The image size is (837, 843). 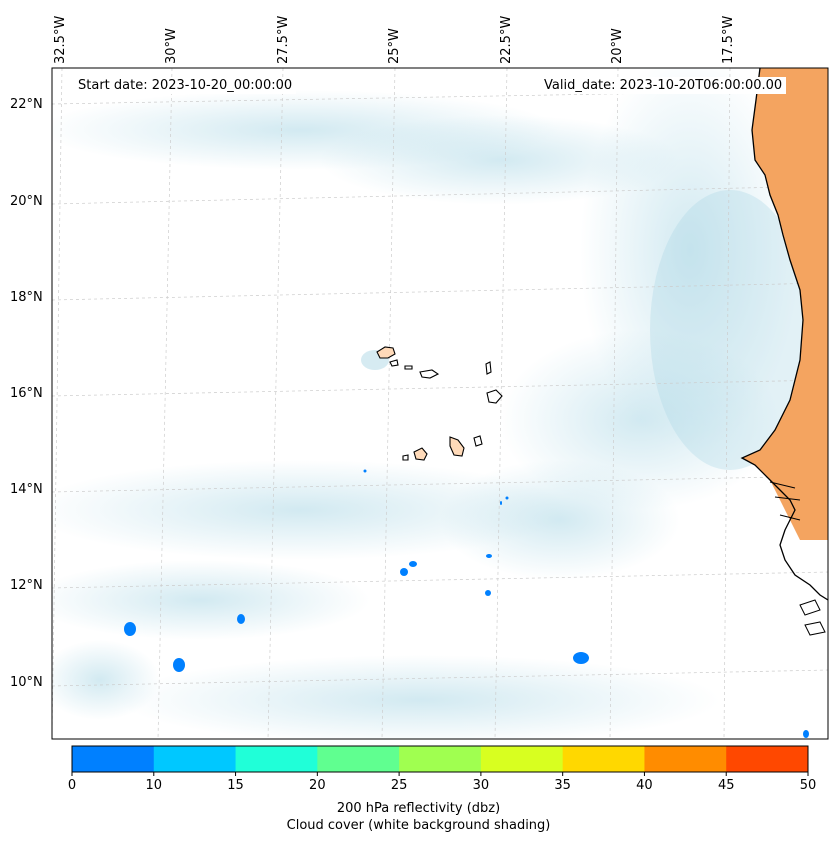 What do you see at coordinates (726, 785) in the screenshot?
I see `colorbar-tick-label: 45` at bounding box center [726, 785].